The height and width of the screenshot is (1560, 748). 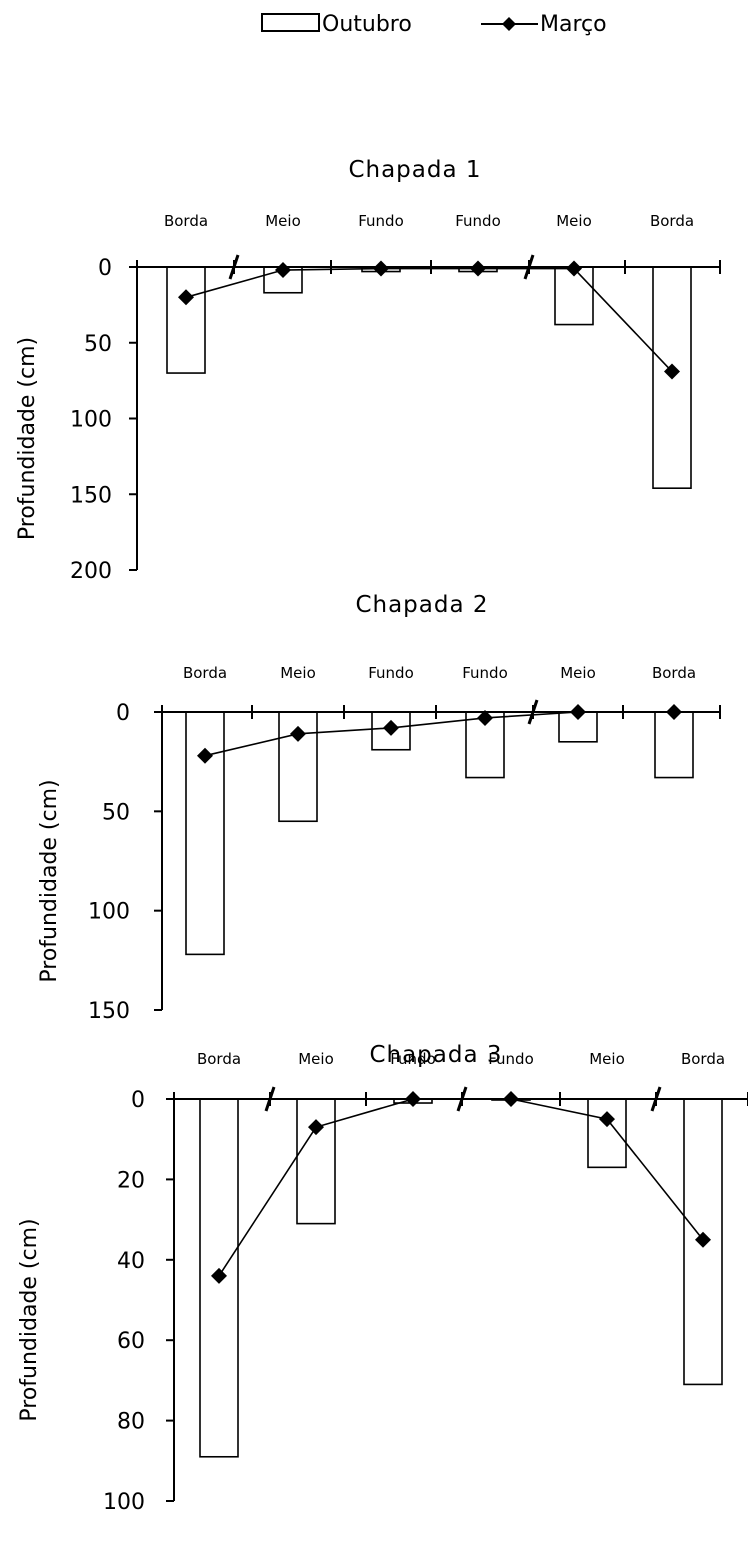 I want to click on y-tick-label: 20, so click(x=131, y=1180).